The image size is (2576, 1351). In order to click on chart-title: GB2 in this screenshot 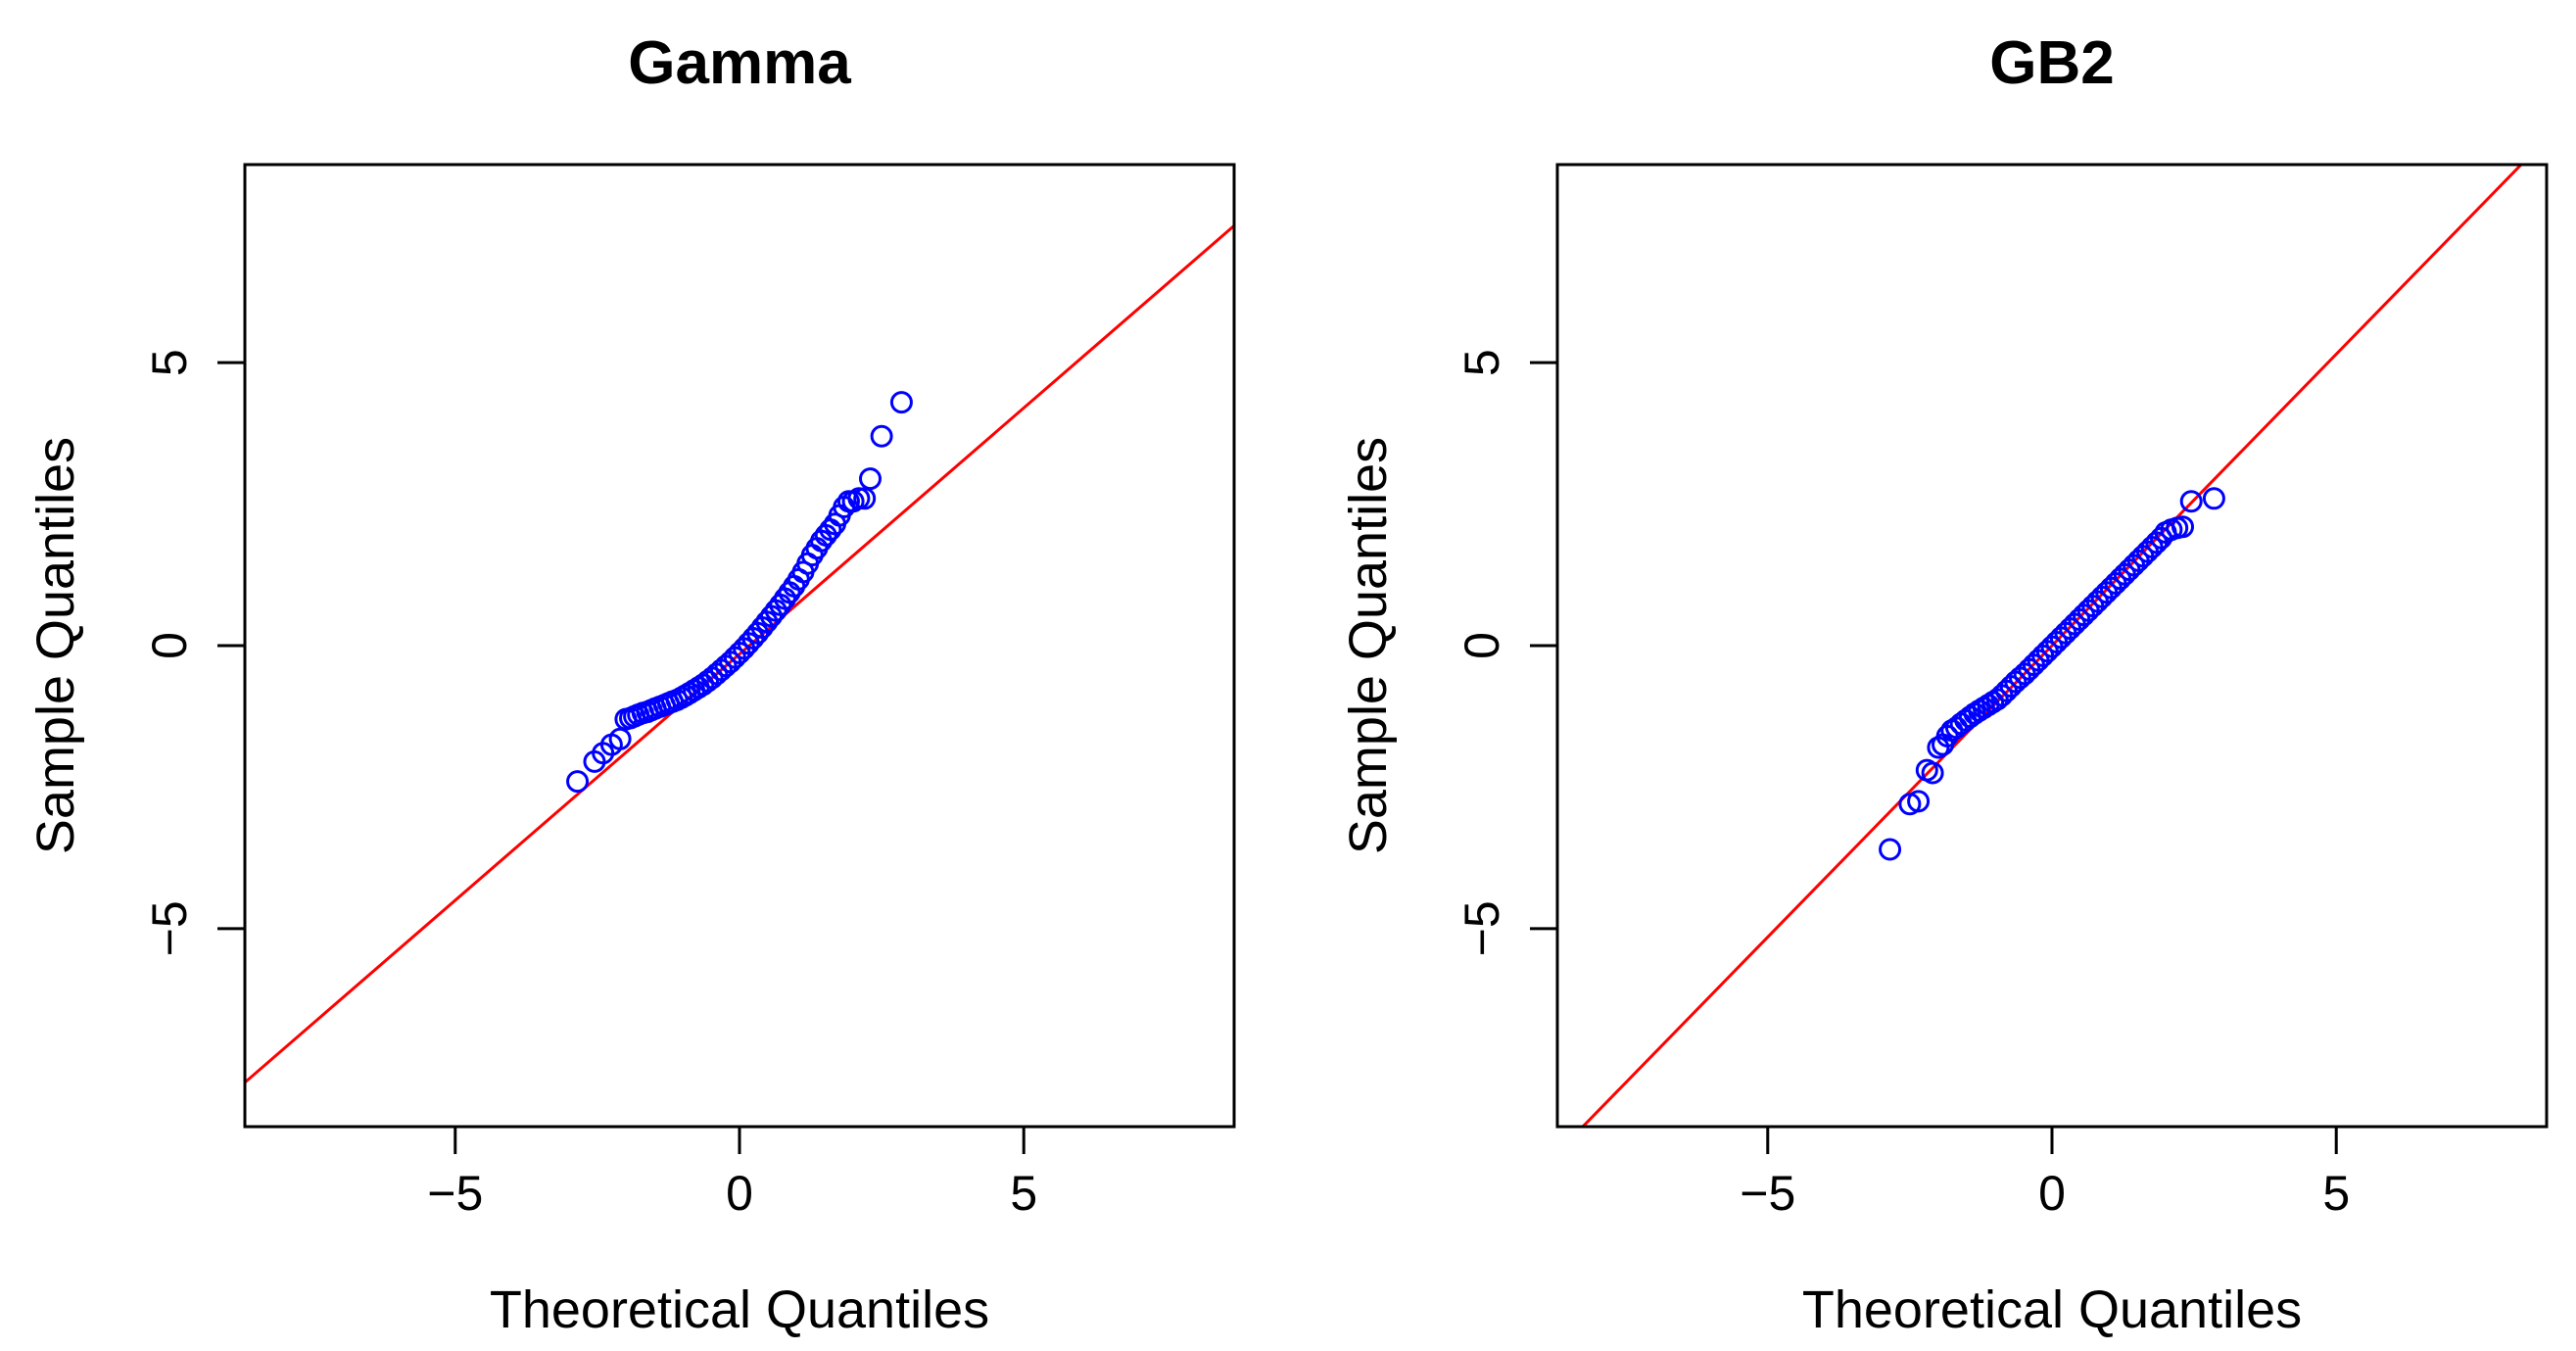, I will do `click(2051, 63)`.